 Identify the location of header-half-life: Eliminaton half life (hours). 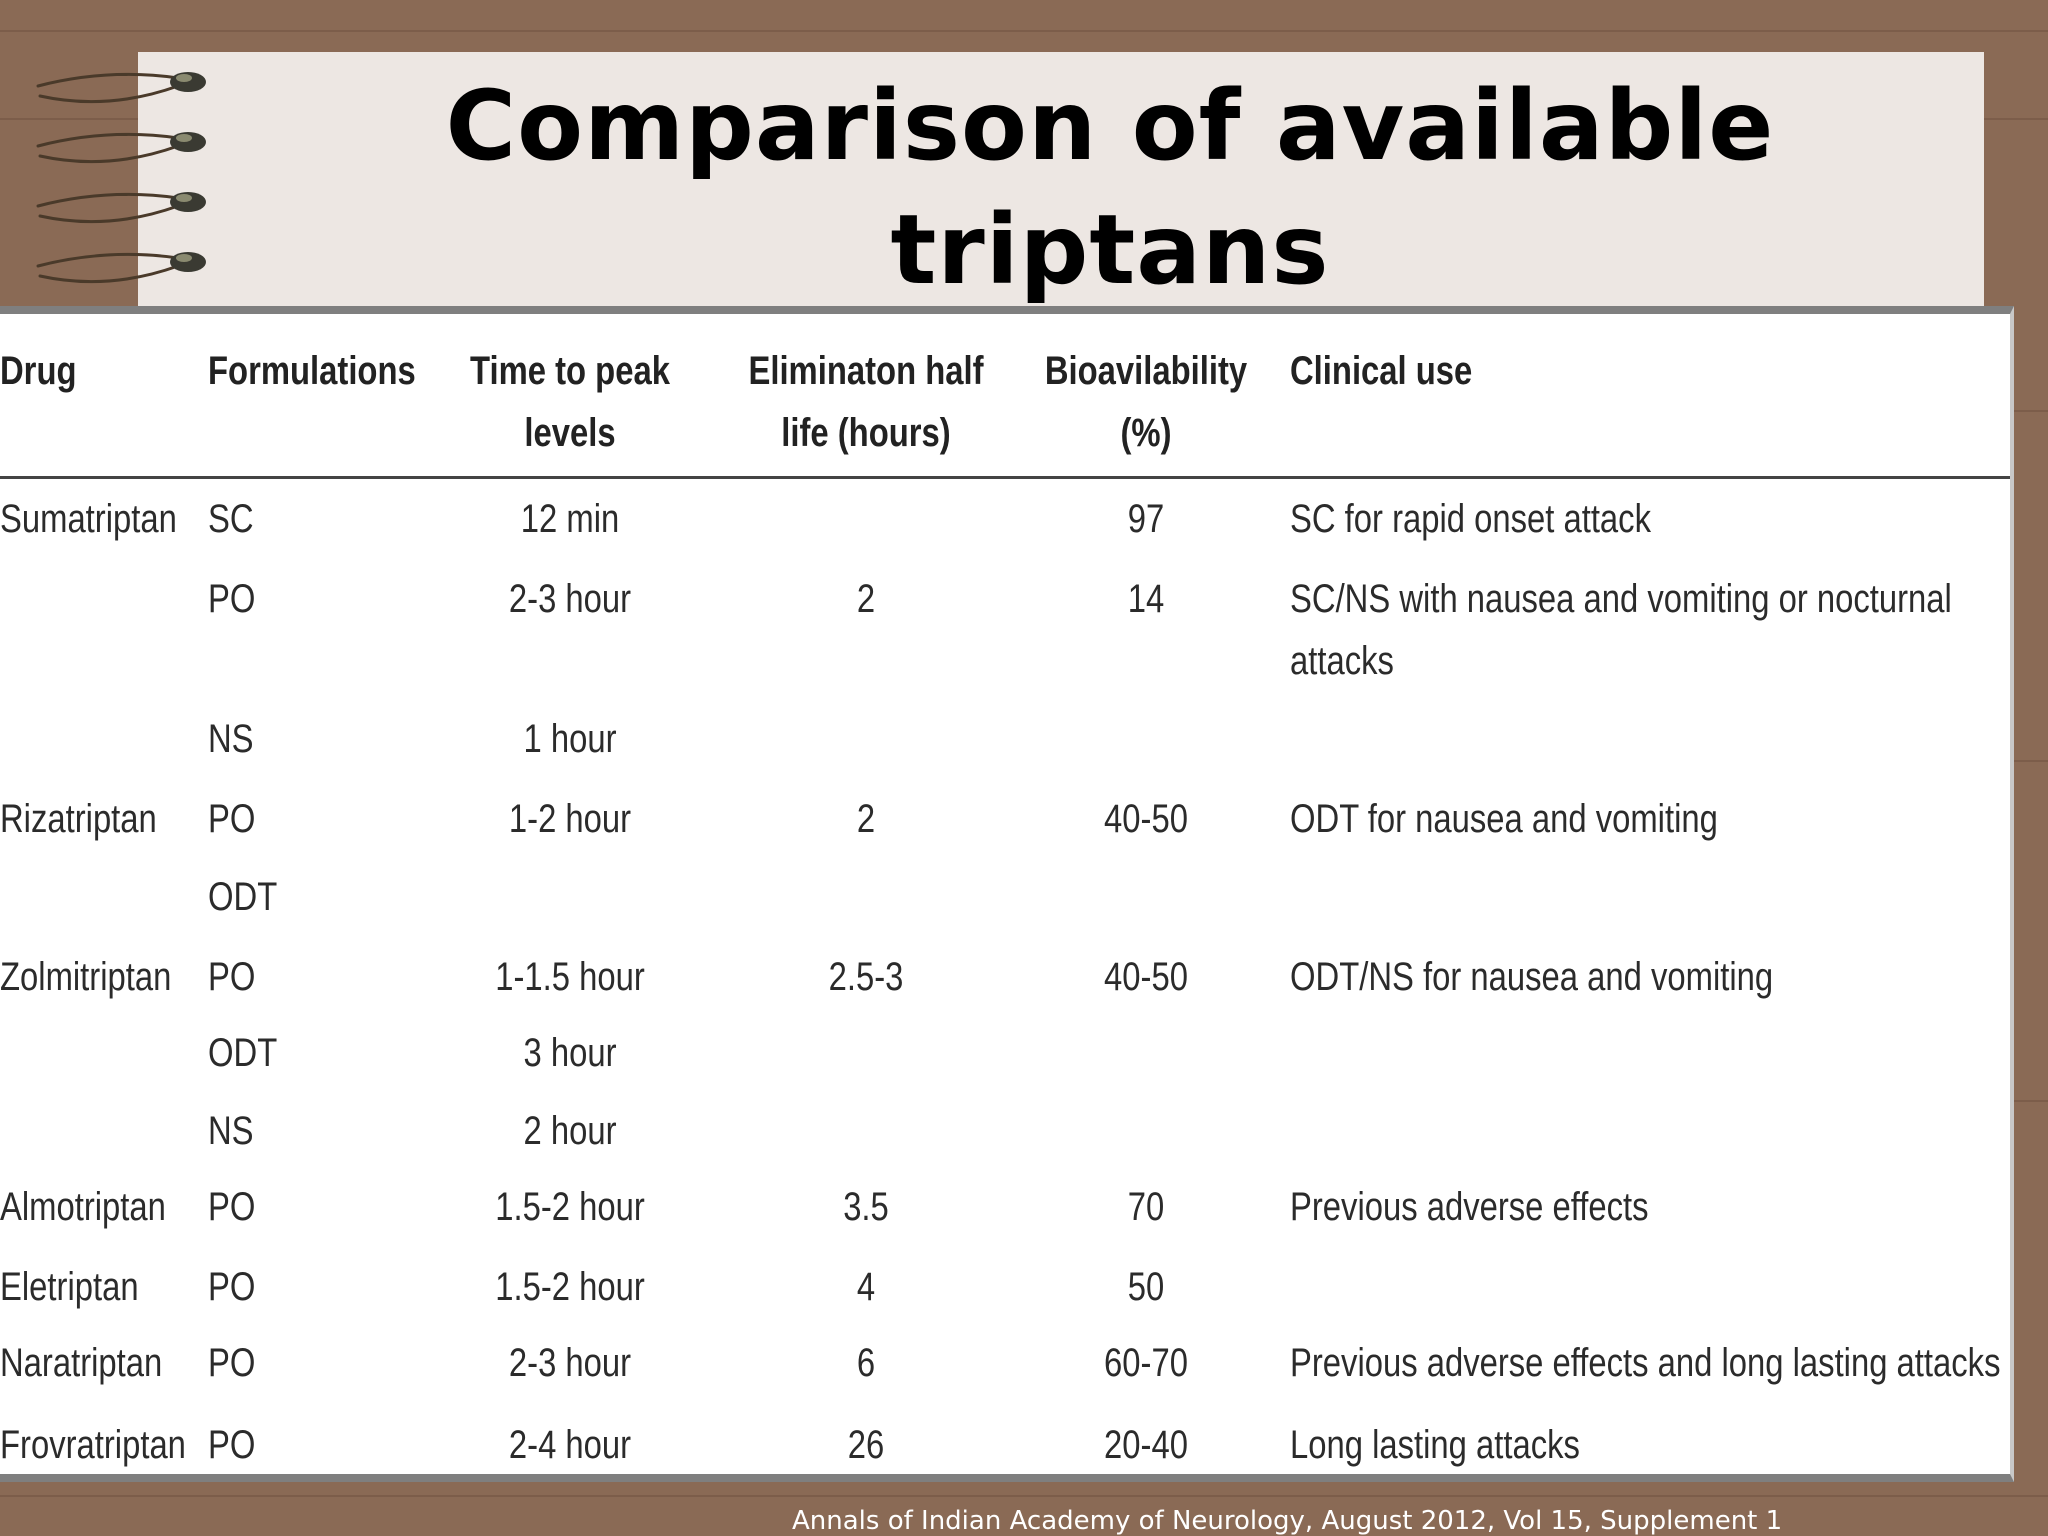
(866, 402).